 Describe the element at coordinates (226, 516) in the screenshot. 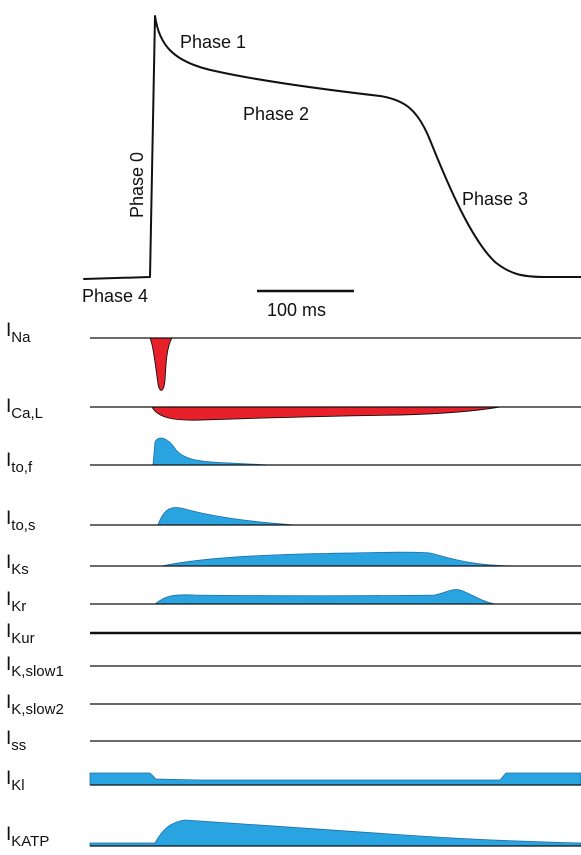

I see `itos-trace` at that location.